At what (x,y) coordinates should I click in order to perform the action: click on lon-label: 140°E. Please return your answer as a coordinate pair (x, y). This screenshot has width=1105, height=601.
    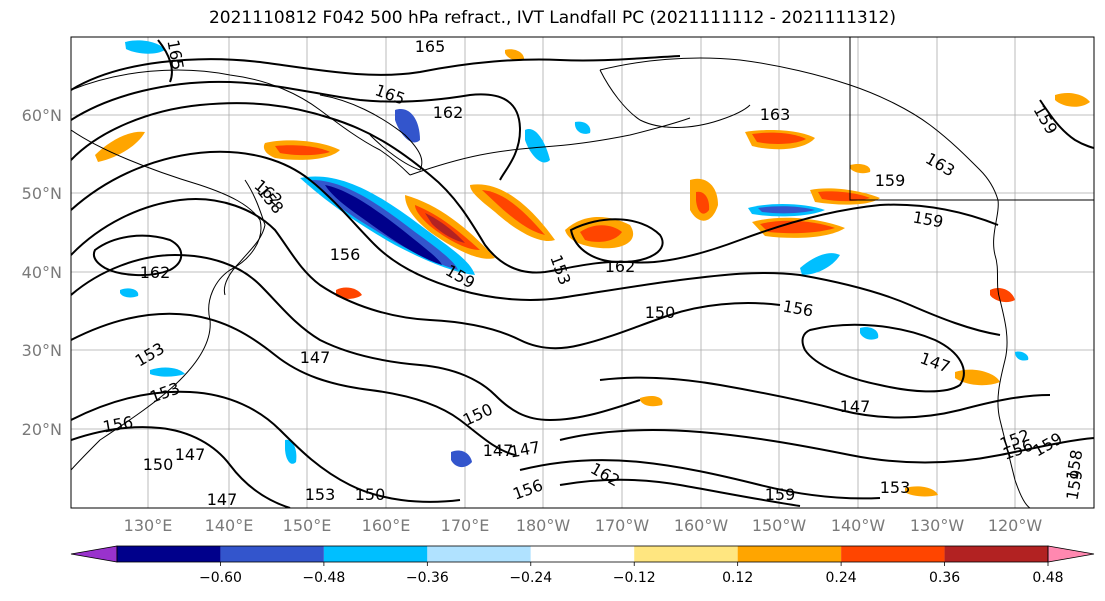
    Looking at the image, I should click on (229, 525).